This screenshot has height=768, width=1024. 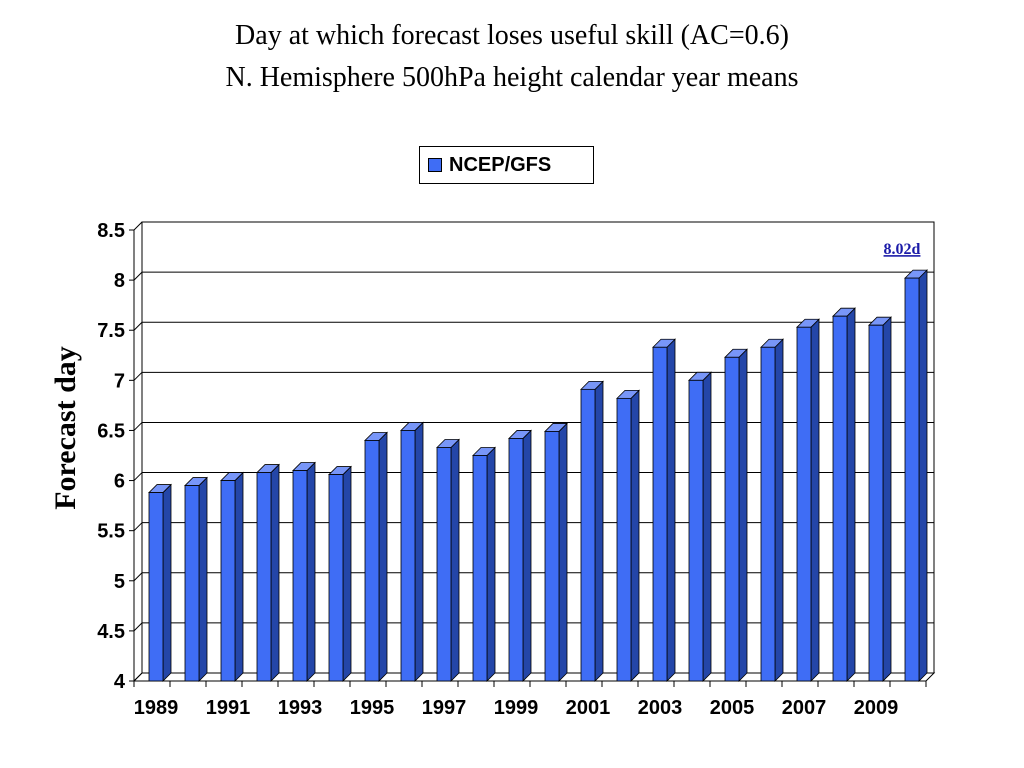 I want to click on y-tick-label: 8.5, so click(x=111, y=231).